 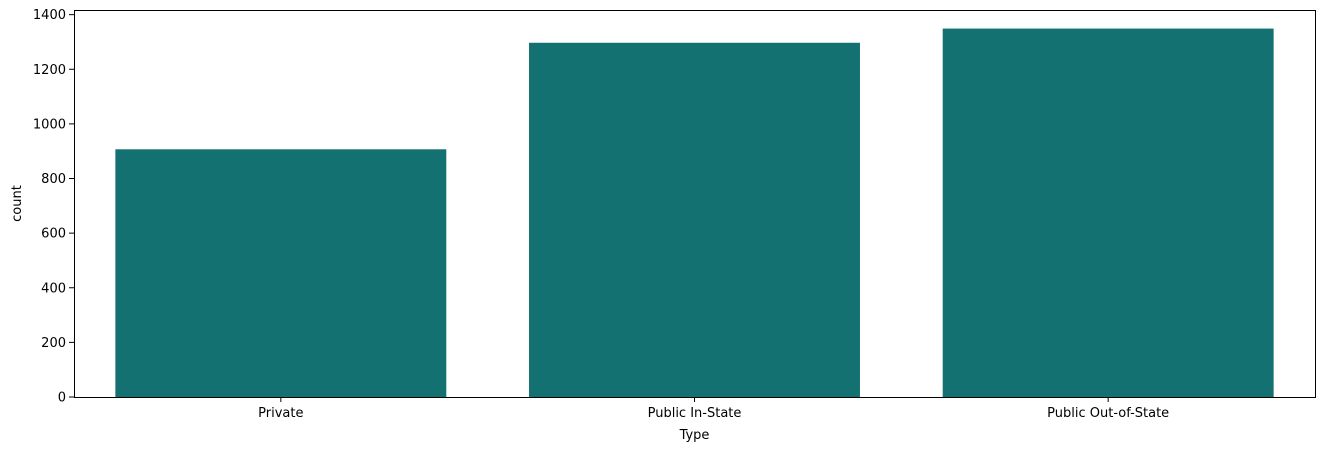 I want to click on y-tick-label: 600, so click(x=53, y=234).